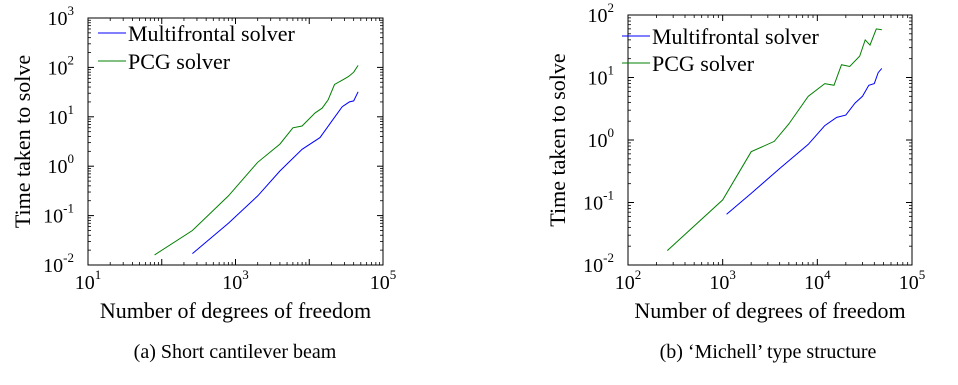  What do you see at coordinates (235, 352) in the screenshot?
I see `chart-caption: (a) Short cantilever beam` at bounding box center [235, 352].